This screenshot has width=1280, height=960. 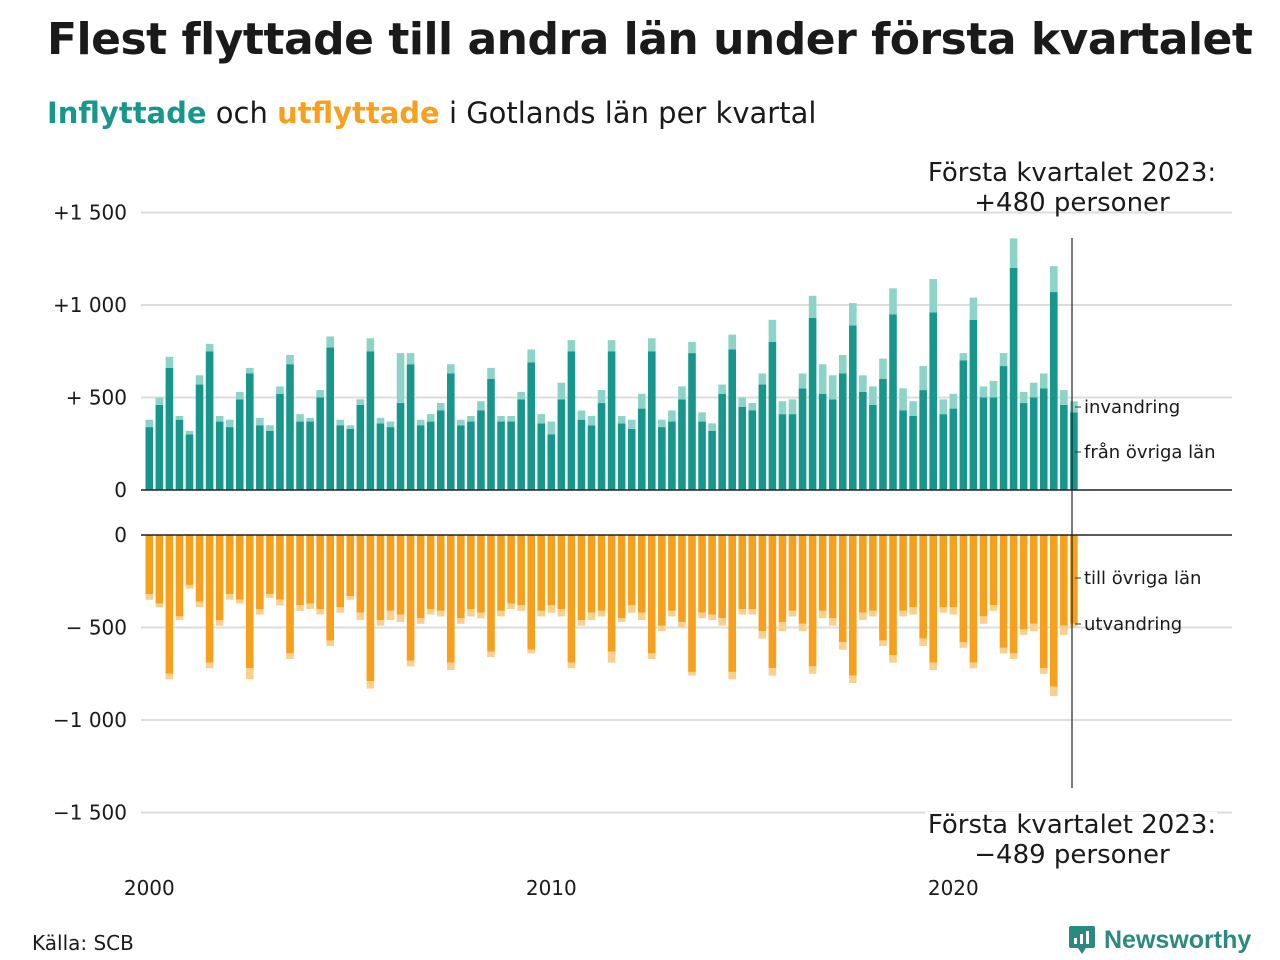 What do you see at coordinates (120, 490) in the screenshot?
I see `y-tick-label-top: 0` at bounding box center [120, 490].